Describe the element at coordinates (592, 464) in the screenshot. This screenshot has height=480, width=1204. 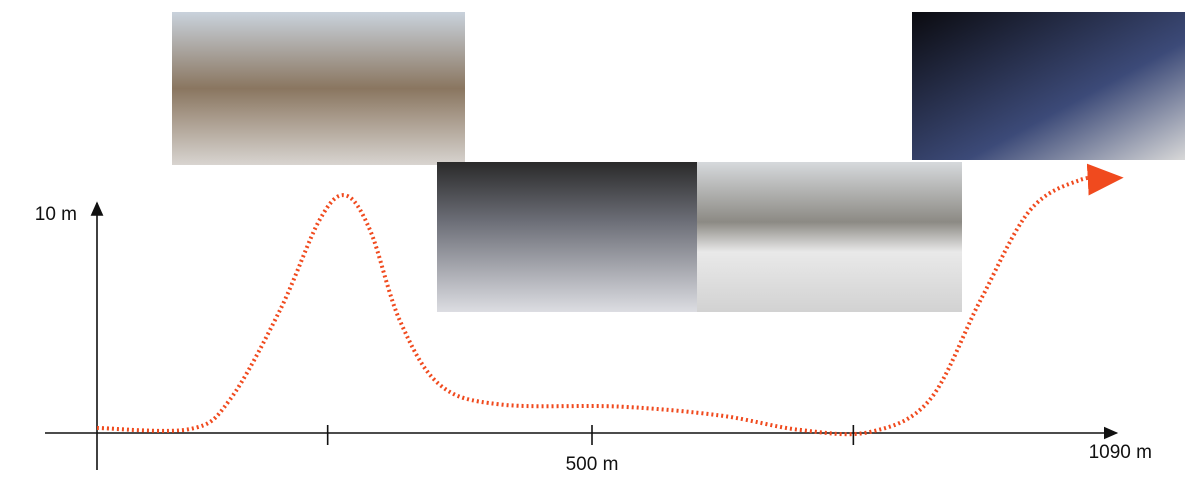
I see `x-tick-label: 500 m` at that location.